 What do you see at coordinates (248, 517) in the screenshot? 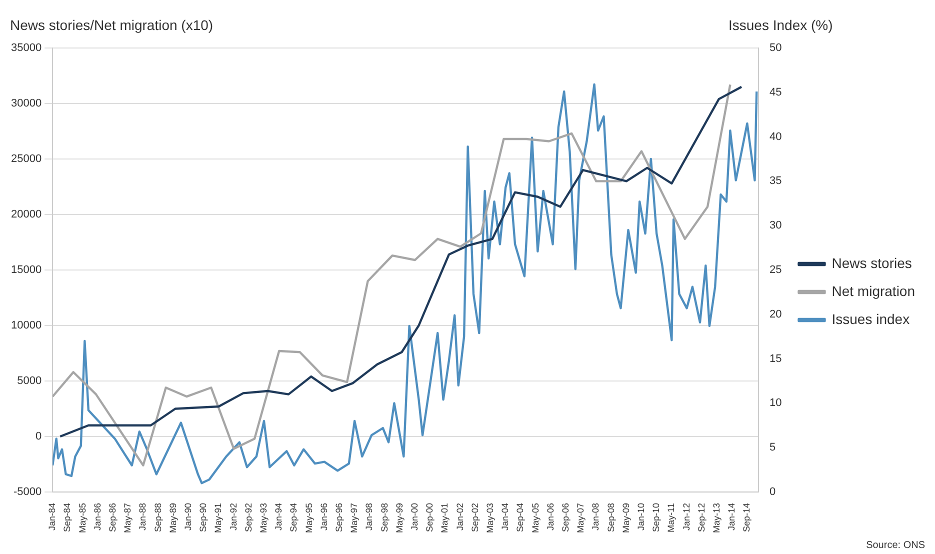
I see `x-tick-label: Sep-92` at bounding box center [248, 517].